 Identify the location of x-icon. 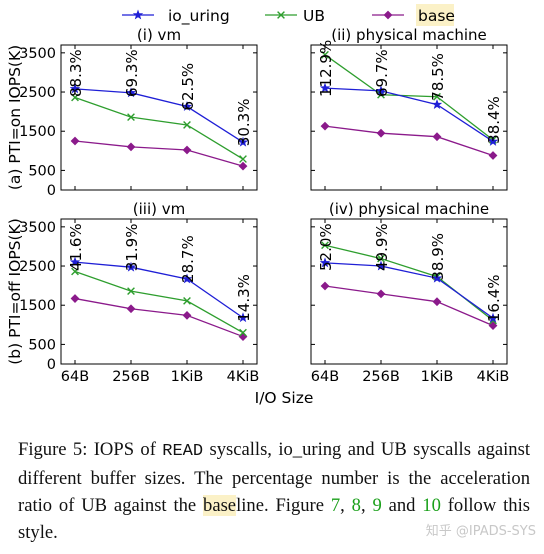
(281, 15).